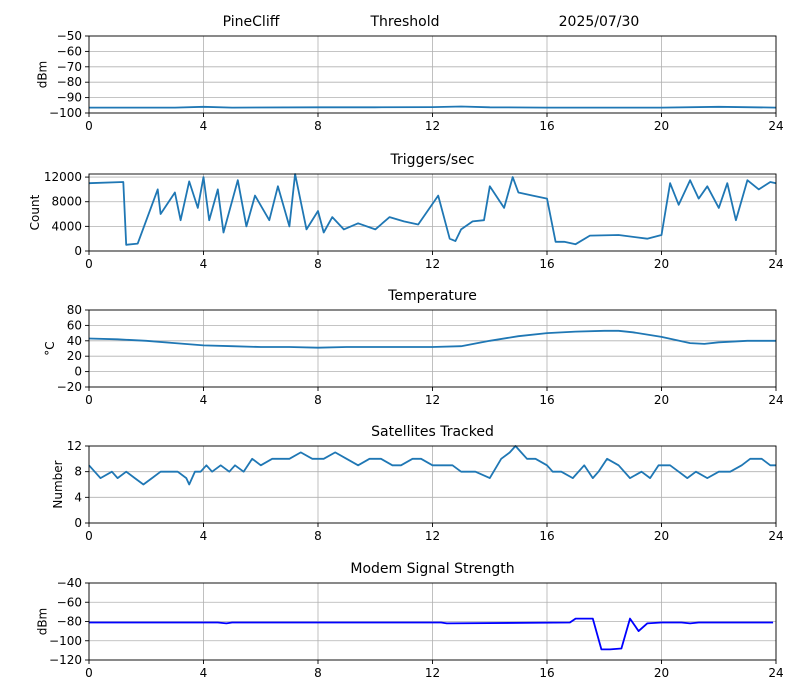  I want to click on y-tick-label: −70, so click(69, 67).